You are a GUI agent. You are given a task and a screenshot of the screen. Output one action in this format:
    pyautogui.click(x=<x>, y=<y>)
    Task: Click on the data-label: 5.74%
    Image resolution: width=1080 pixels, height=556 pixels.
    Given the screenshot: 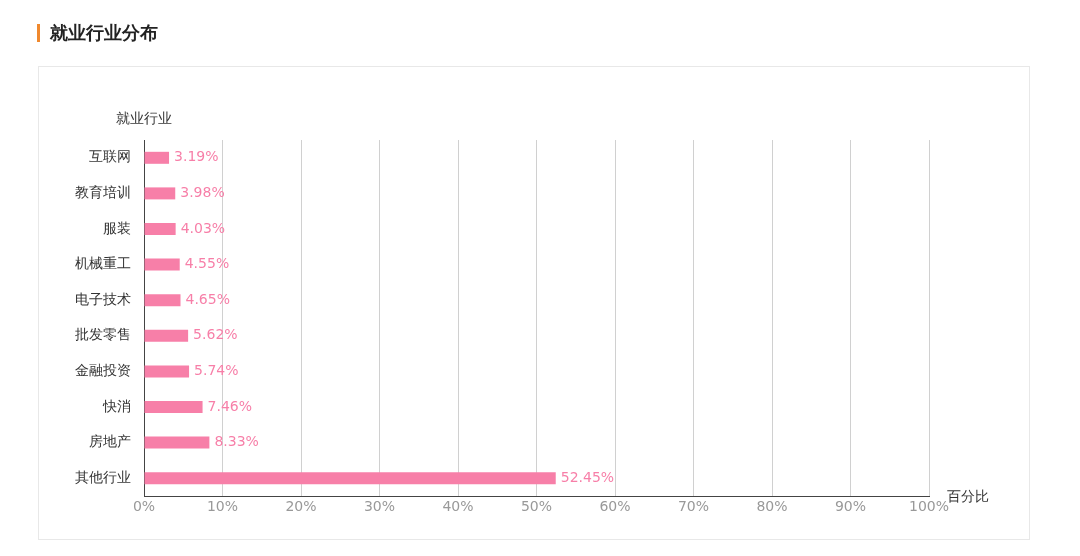 What is the action you would take?
    pyautogui.click(x=216, y=370)
    